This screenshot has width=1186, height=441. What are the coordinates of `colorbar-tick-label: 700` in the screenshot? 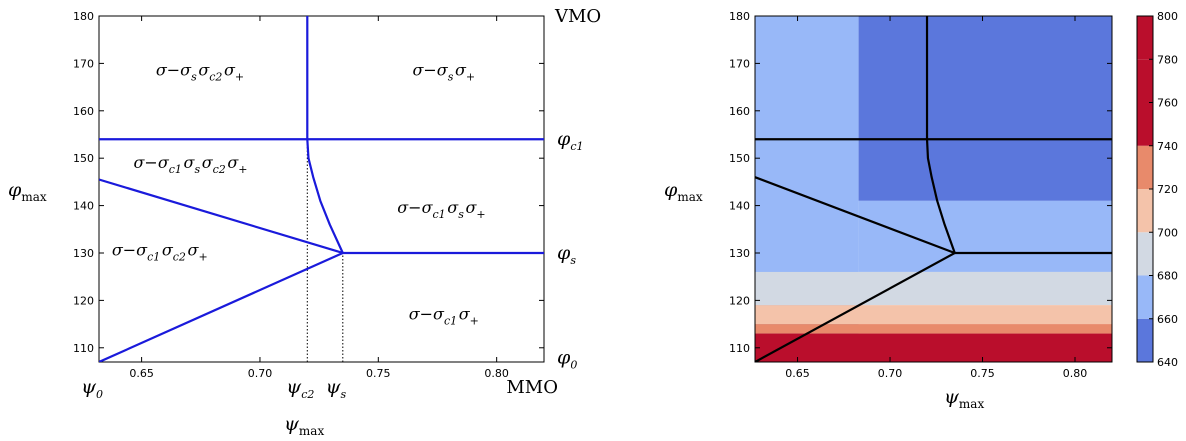 It's located at (1167, 232).